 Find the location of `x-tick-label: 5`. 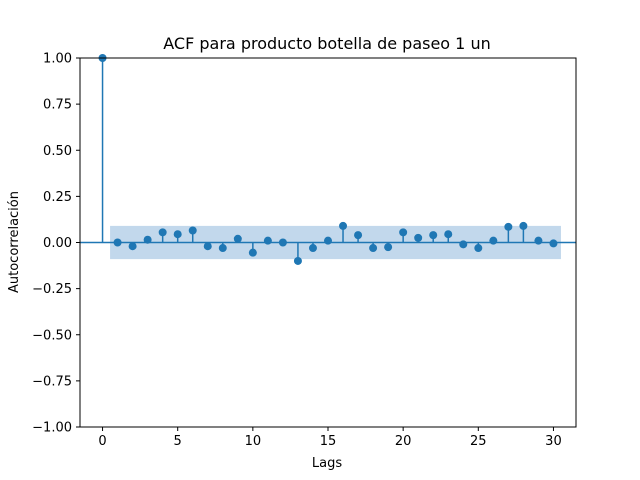

x-tick-label: 5 is located at coordinates (178, 441).